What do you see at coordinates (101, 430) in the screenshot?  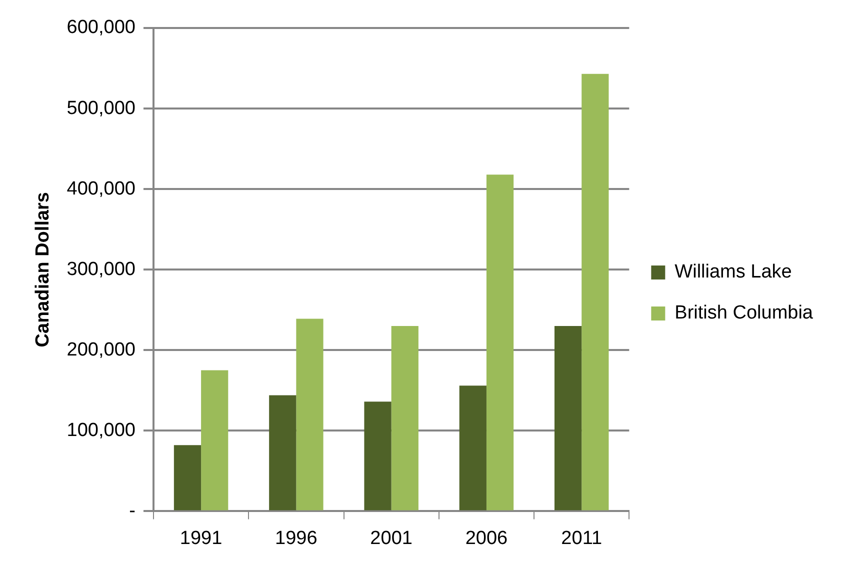 I see `y-tick-label: 100,000` at bounding box center [101, 430].